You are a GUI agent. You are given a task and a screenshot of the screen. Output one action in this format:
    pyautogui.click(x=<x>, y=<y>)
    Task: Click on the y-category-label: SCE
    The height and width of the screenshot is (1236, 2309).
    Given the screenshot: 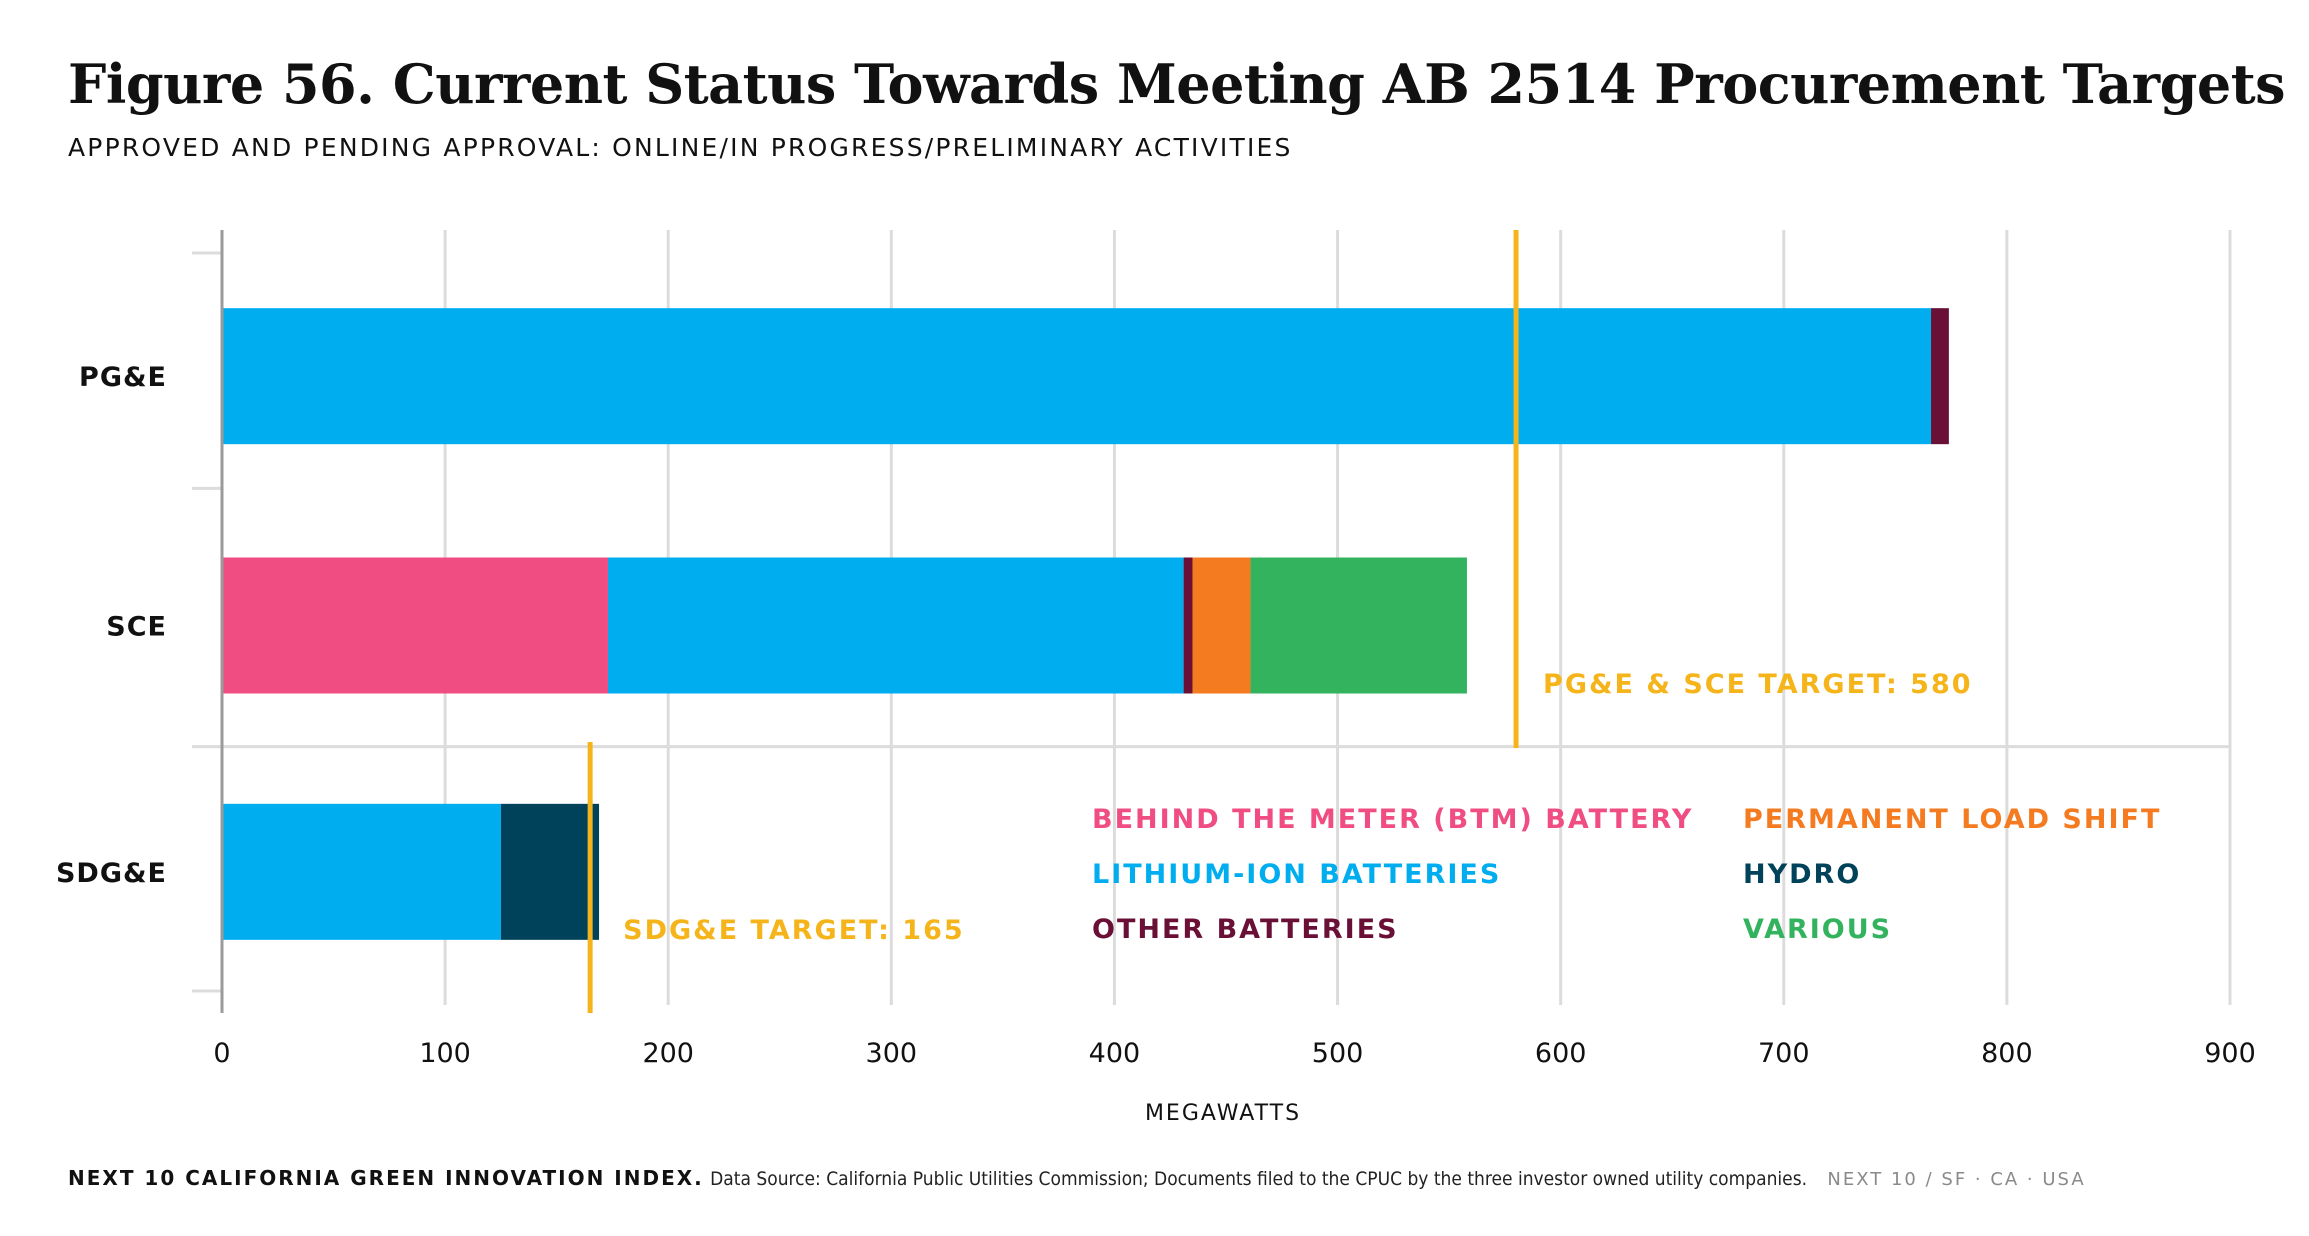 What is the action you would take?
    pyautogui.click(x=136, y=627)
    